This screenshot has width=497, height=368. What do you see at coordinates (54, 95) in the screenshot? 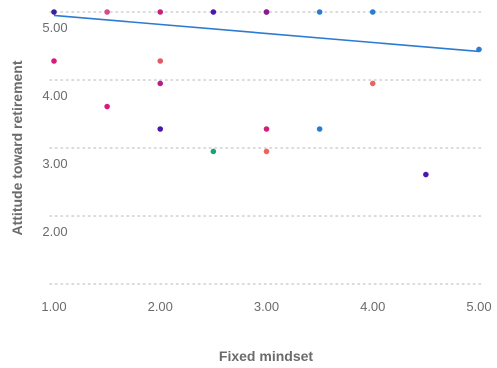
I see `y-tick-label: 4.00` at bounding box center [54, 95].